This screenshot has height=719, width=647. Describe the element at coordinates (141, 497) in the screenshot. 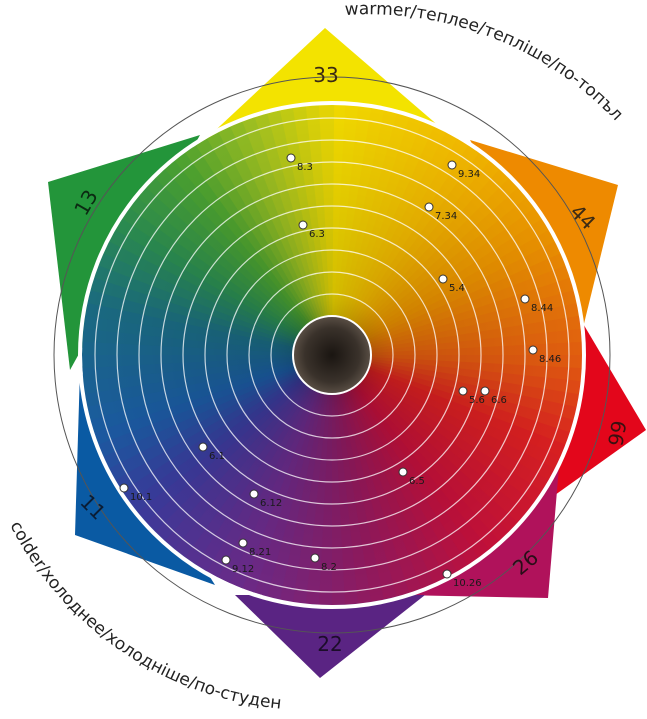

I see `point-label: 10.1` at that location.